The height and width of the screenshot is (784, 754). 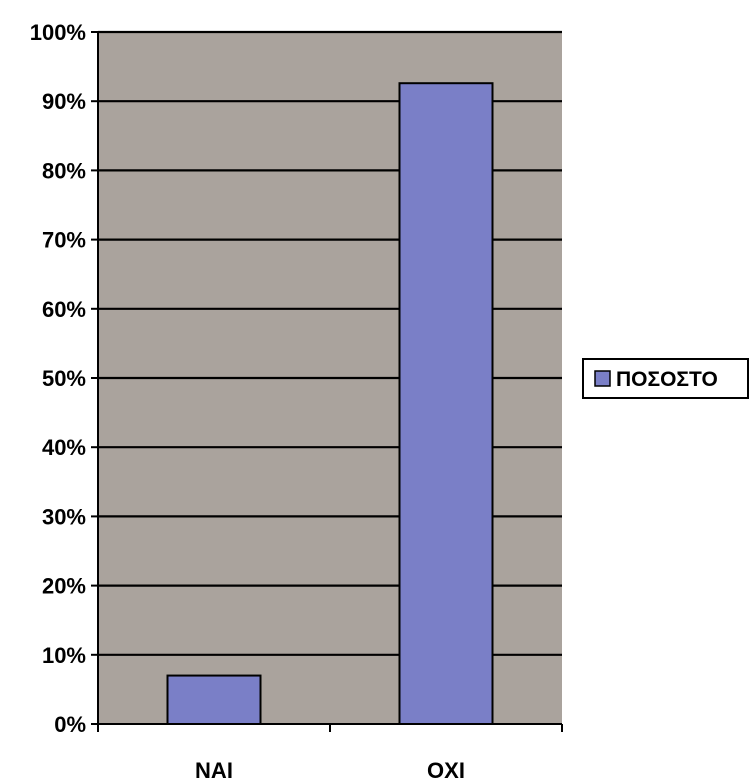 What do you see at coordinates (64, 240) in the screenshot?
I see `y-tick-label: 70%` at bounding box center [64, 240].